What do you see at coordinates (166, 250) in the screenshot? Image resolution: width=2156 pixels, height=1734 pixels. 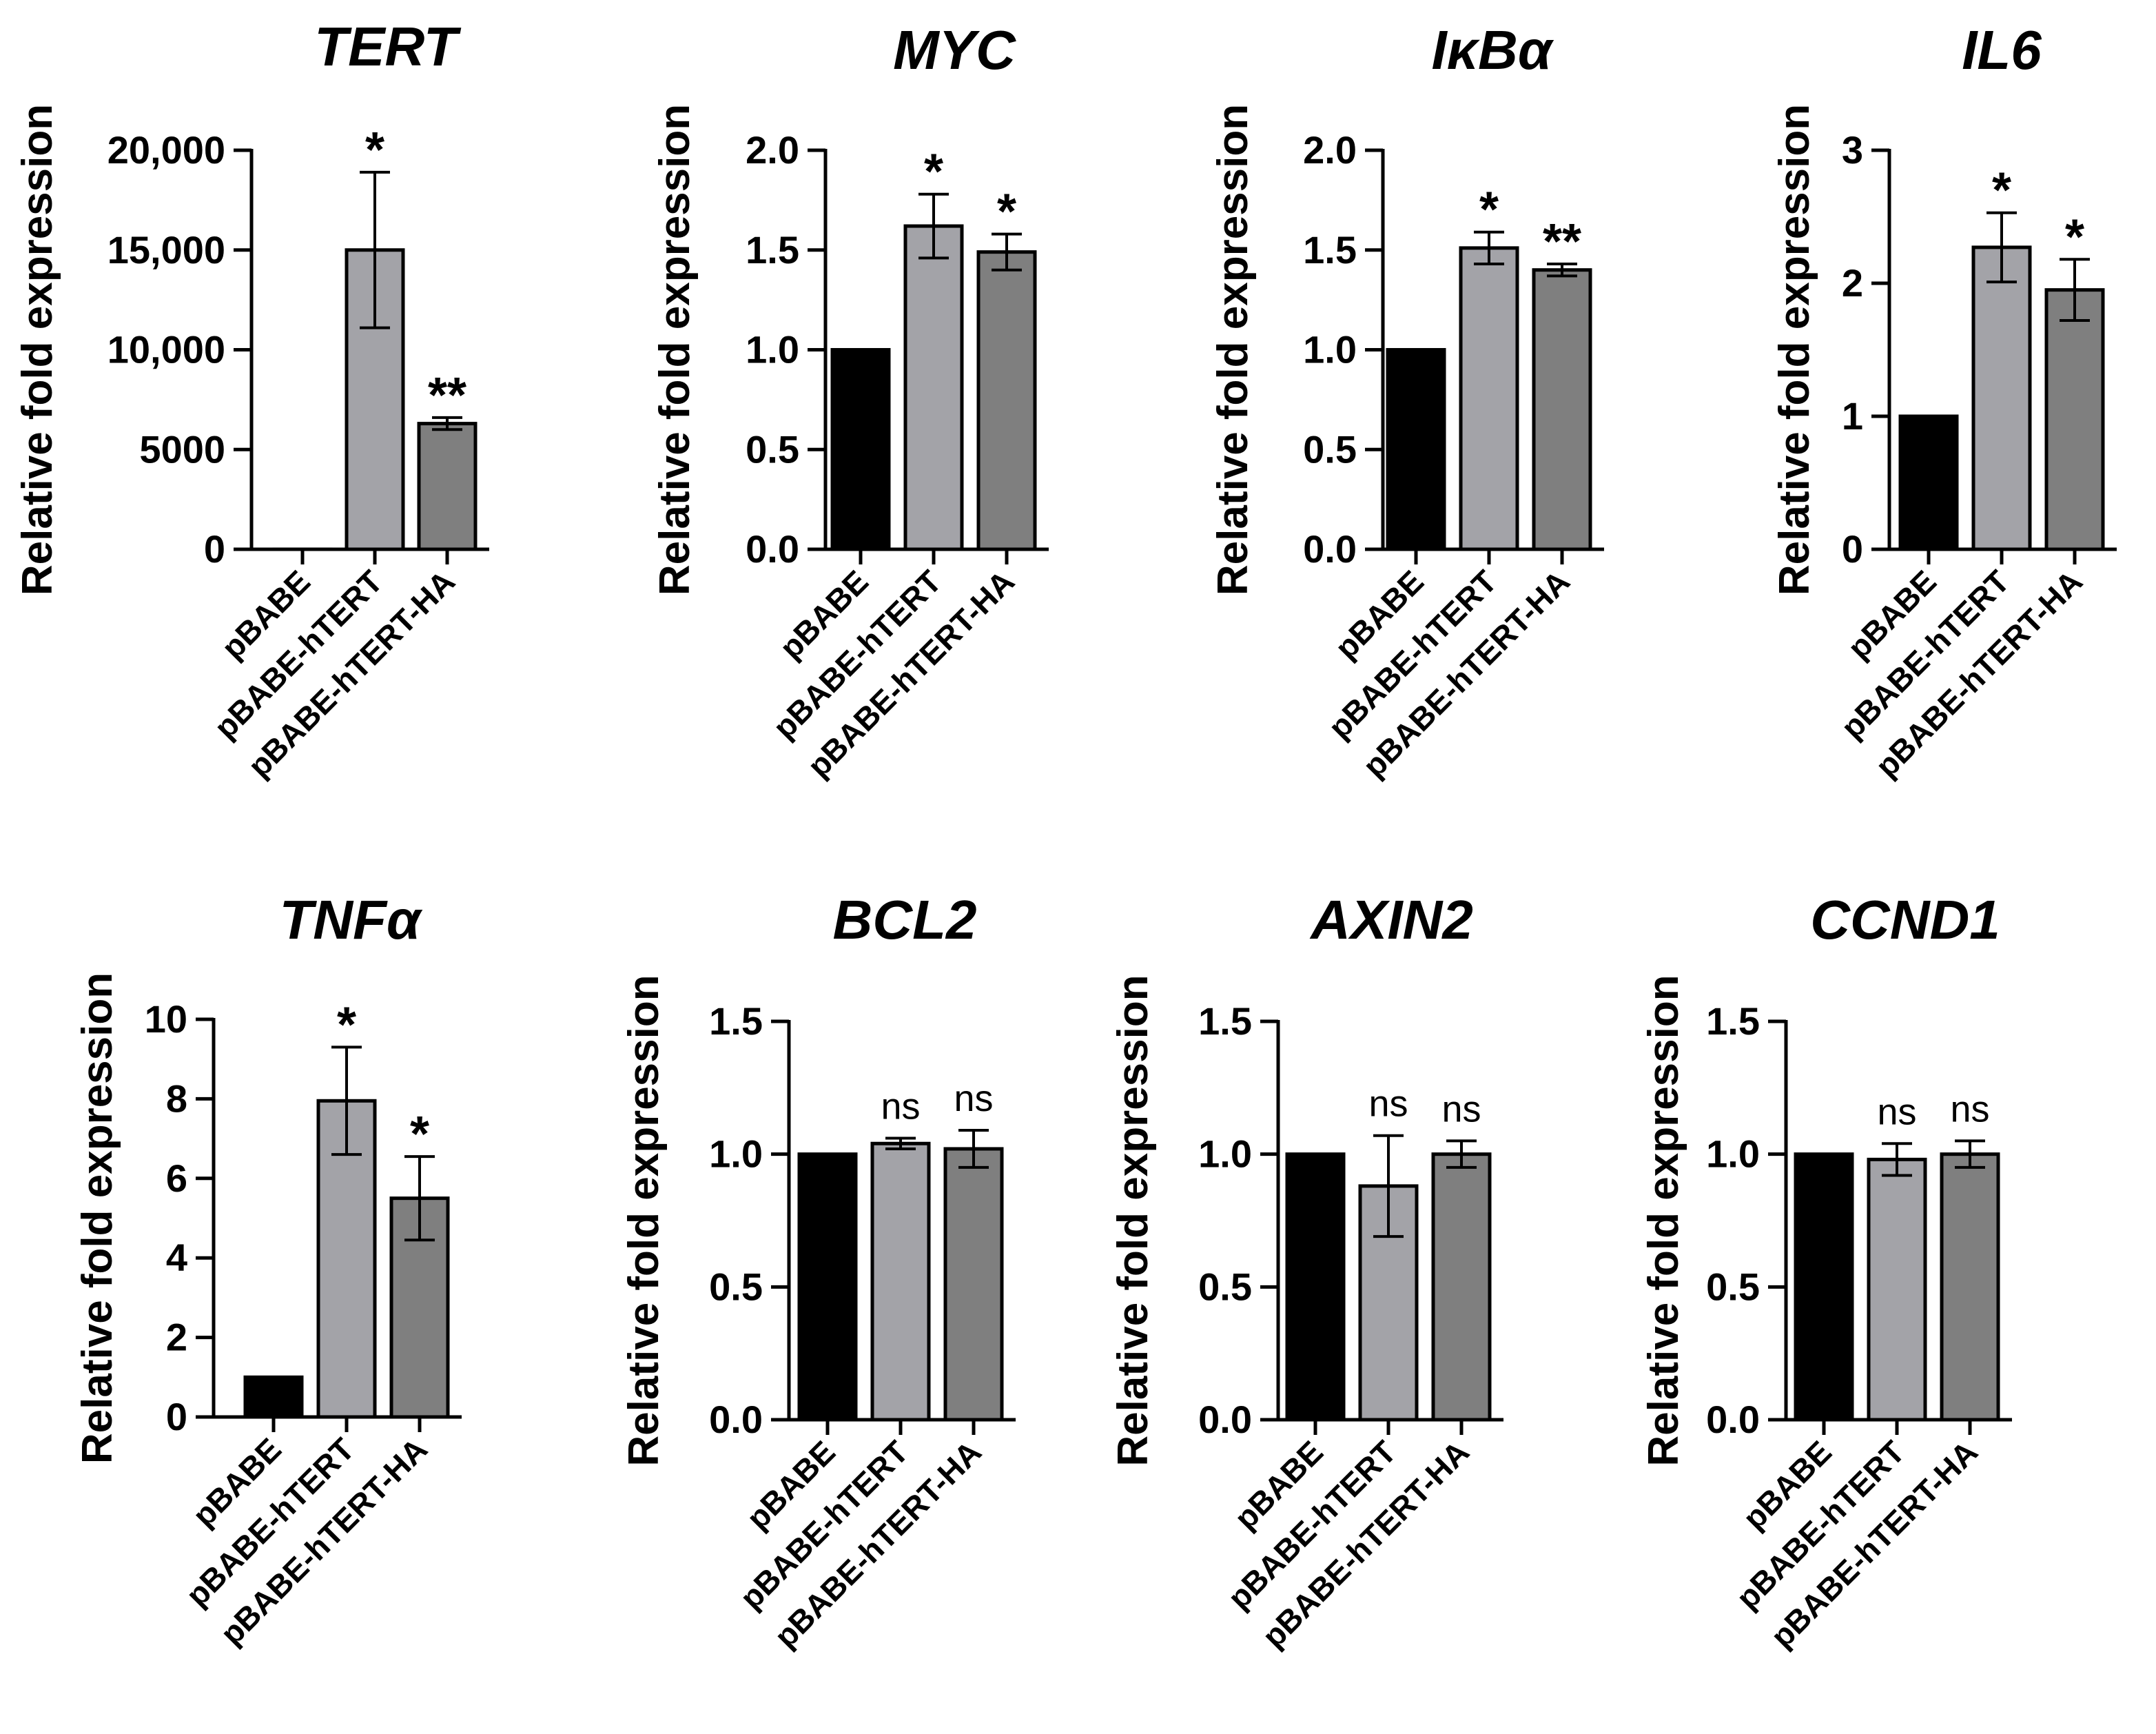 I see `y-tick-label: 15,000` at bounding box center [166, 250].